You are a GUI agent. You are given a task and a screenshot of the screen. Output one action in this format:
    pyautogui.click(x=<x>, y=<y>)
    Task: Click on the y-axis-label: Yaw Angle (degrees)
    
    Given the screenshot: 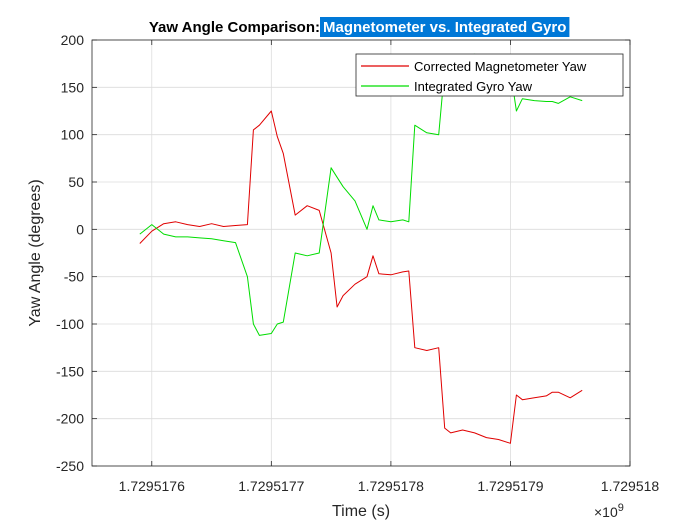 What is the action you would take?
    pyautogui.click(x=35, y=252)
    